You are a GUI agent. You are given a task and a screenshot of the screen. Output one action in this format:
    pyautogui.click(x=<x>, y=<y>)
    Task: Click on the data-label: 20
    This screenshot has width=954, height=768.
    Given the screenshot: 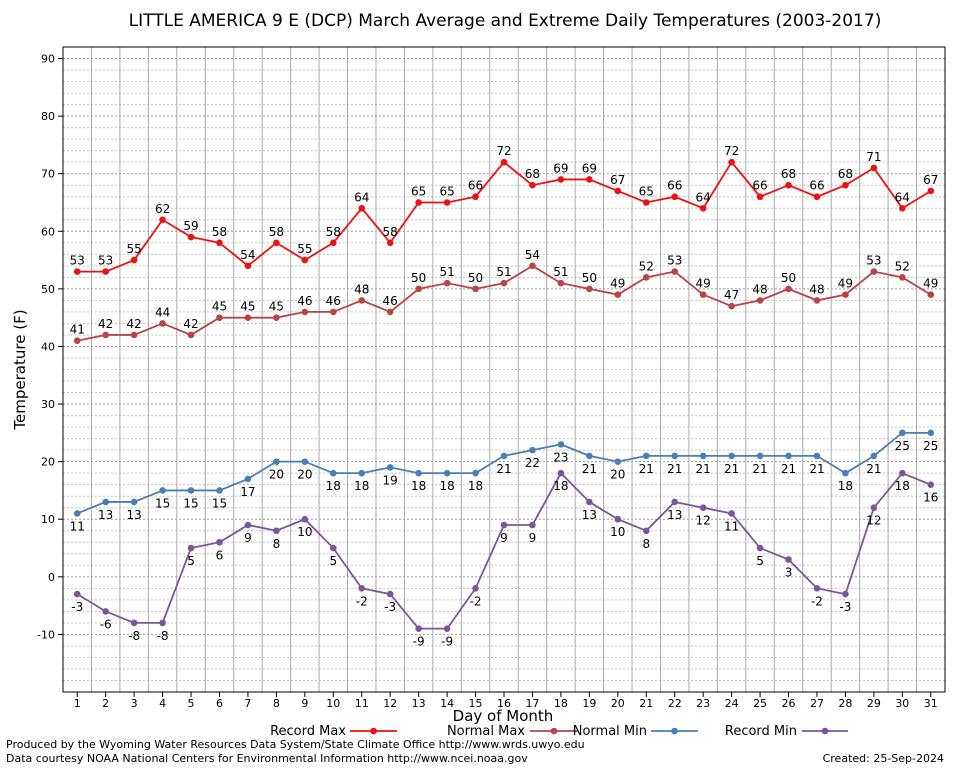 What is the action you would take?
    pyautogui.click(x=304, y=475)
    